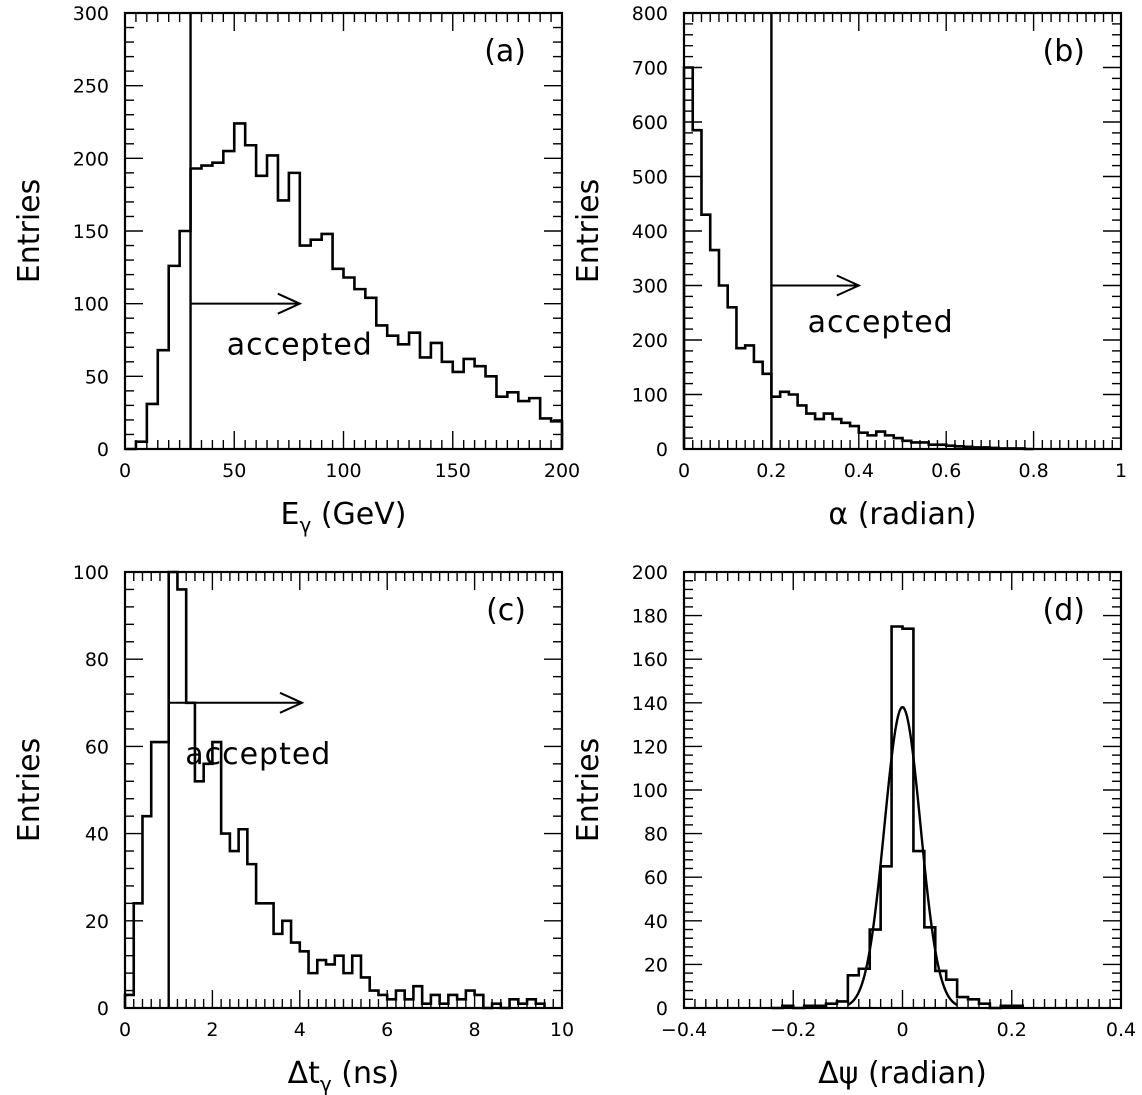  What do you see at coordinates (97, 747) in the screenshot?
I see `y-tick-label: 60` at bounding box center [97, 747].